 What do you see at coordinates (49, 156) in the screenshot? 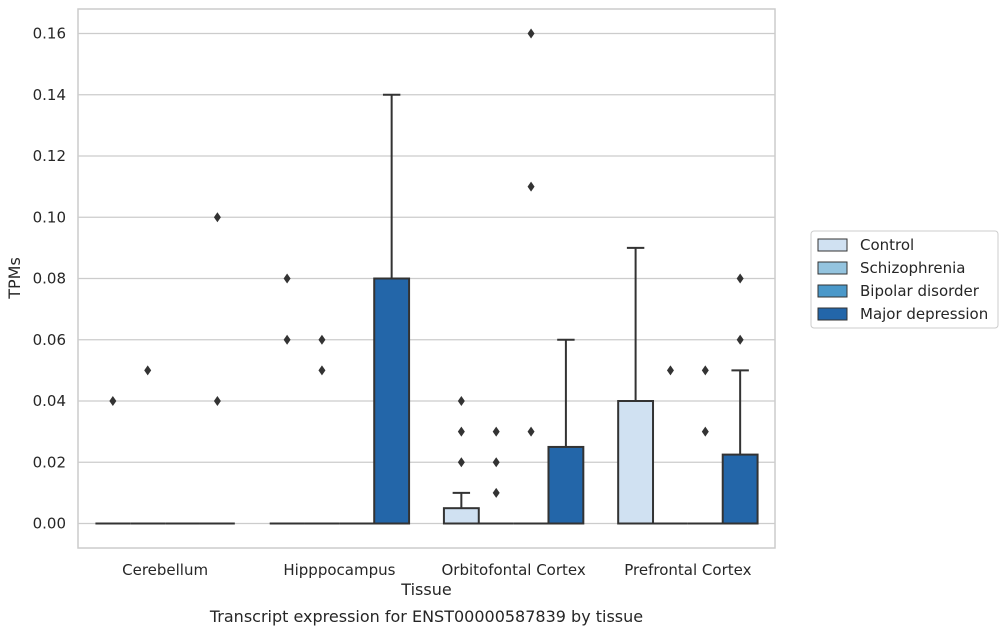
I see `y-tick-label: 0.12` at bounding box center [49, 156].